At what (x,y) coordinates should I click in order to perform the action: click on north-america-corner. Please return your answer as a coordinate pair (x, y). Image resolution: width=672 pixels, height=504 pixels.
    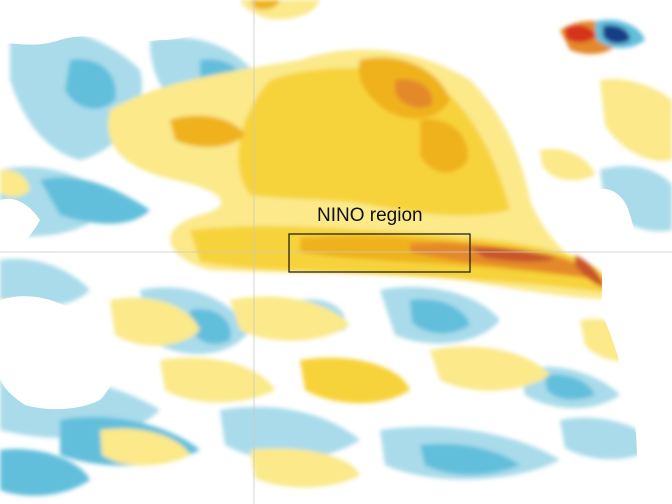
    Looking at the image, I should click on (651, 15).